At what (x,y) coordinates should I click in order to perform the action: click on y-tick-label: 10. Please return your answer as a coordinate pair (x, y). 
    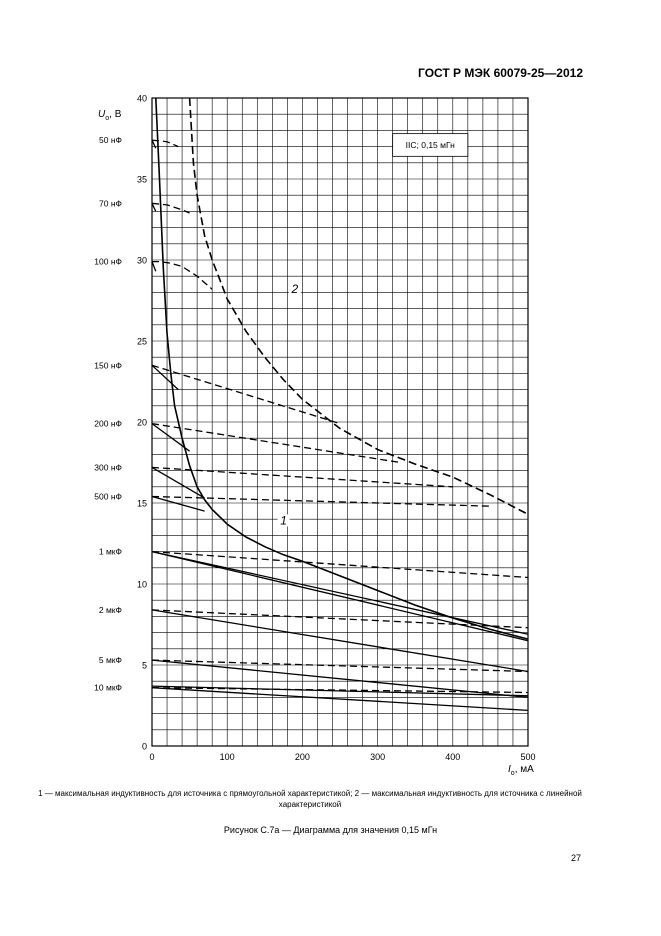
    Looking at the image, I should click on (142, 585).